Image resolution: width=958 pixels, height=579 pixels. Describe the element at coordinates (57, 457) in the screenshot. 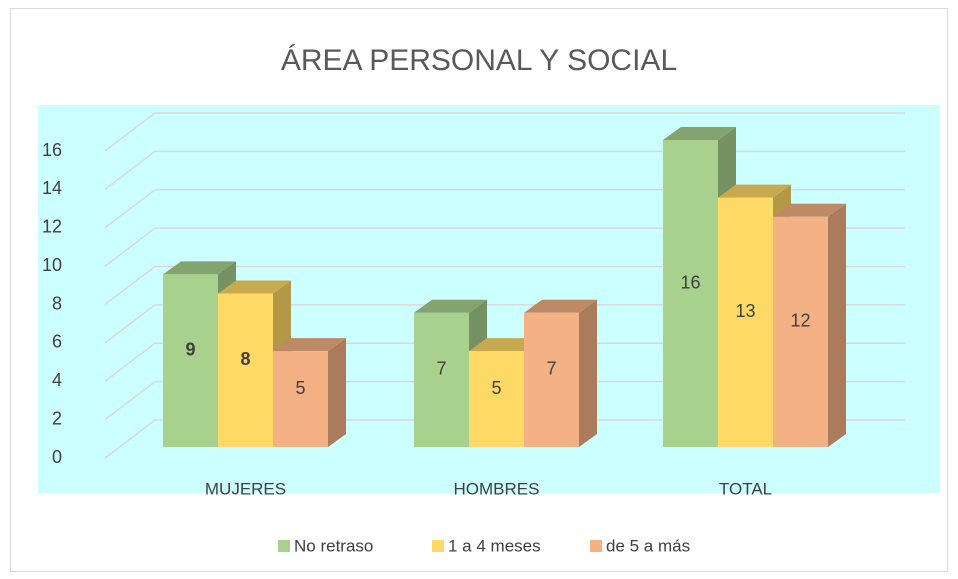

I see `y-tick-label: 0` at that location.